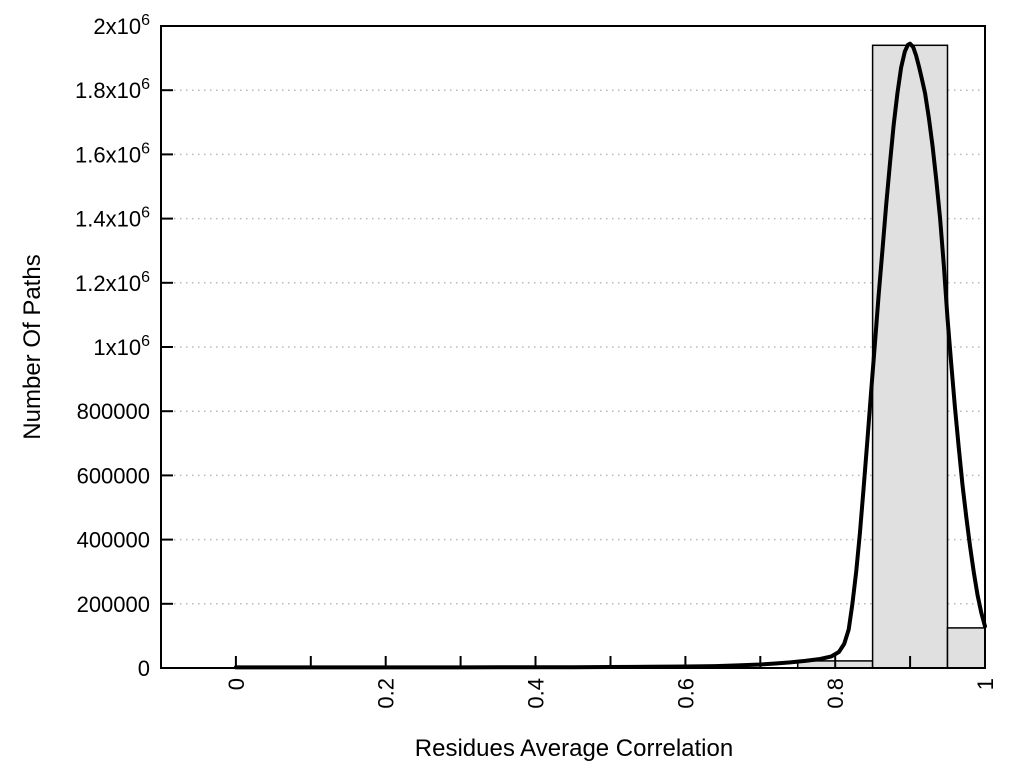  I want to click on y-tick-label: 200000, so click(113, 604).